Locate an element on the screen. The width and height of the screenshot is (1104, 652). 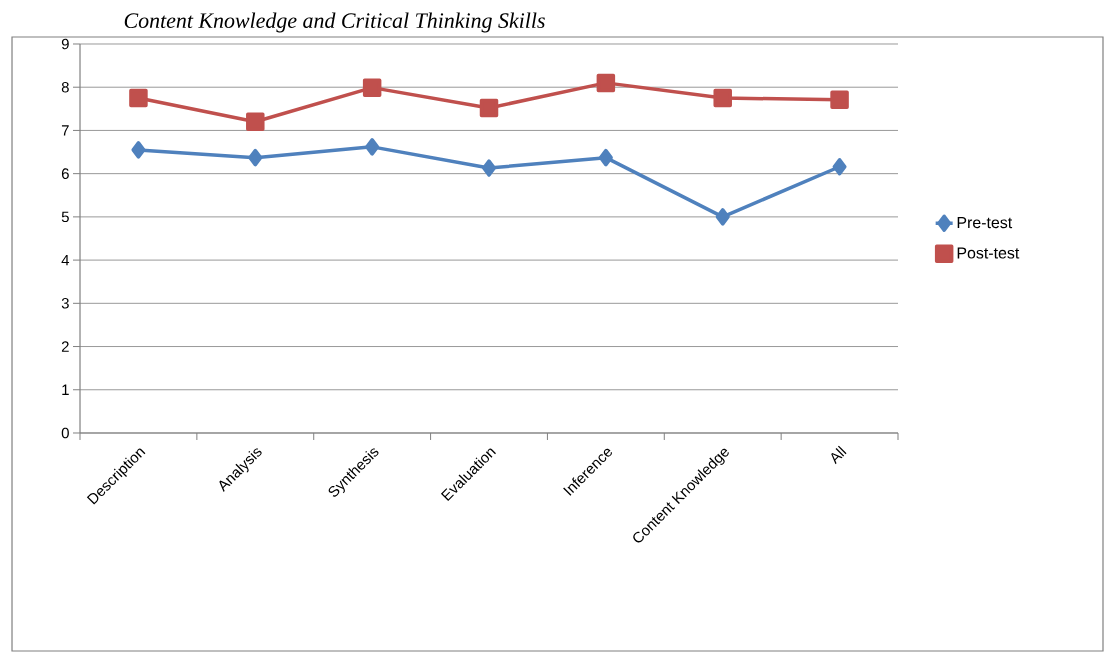
y-tick-label: 7 is located at coordinates (65, 130).